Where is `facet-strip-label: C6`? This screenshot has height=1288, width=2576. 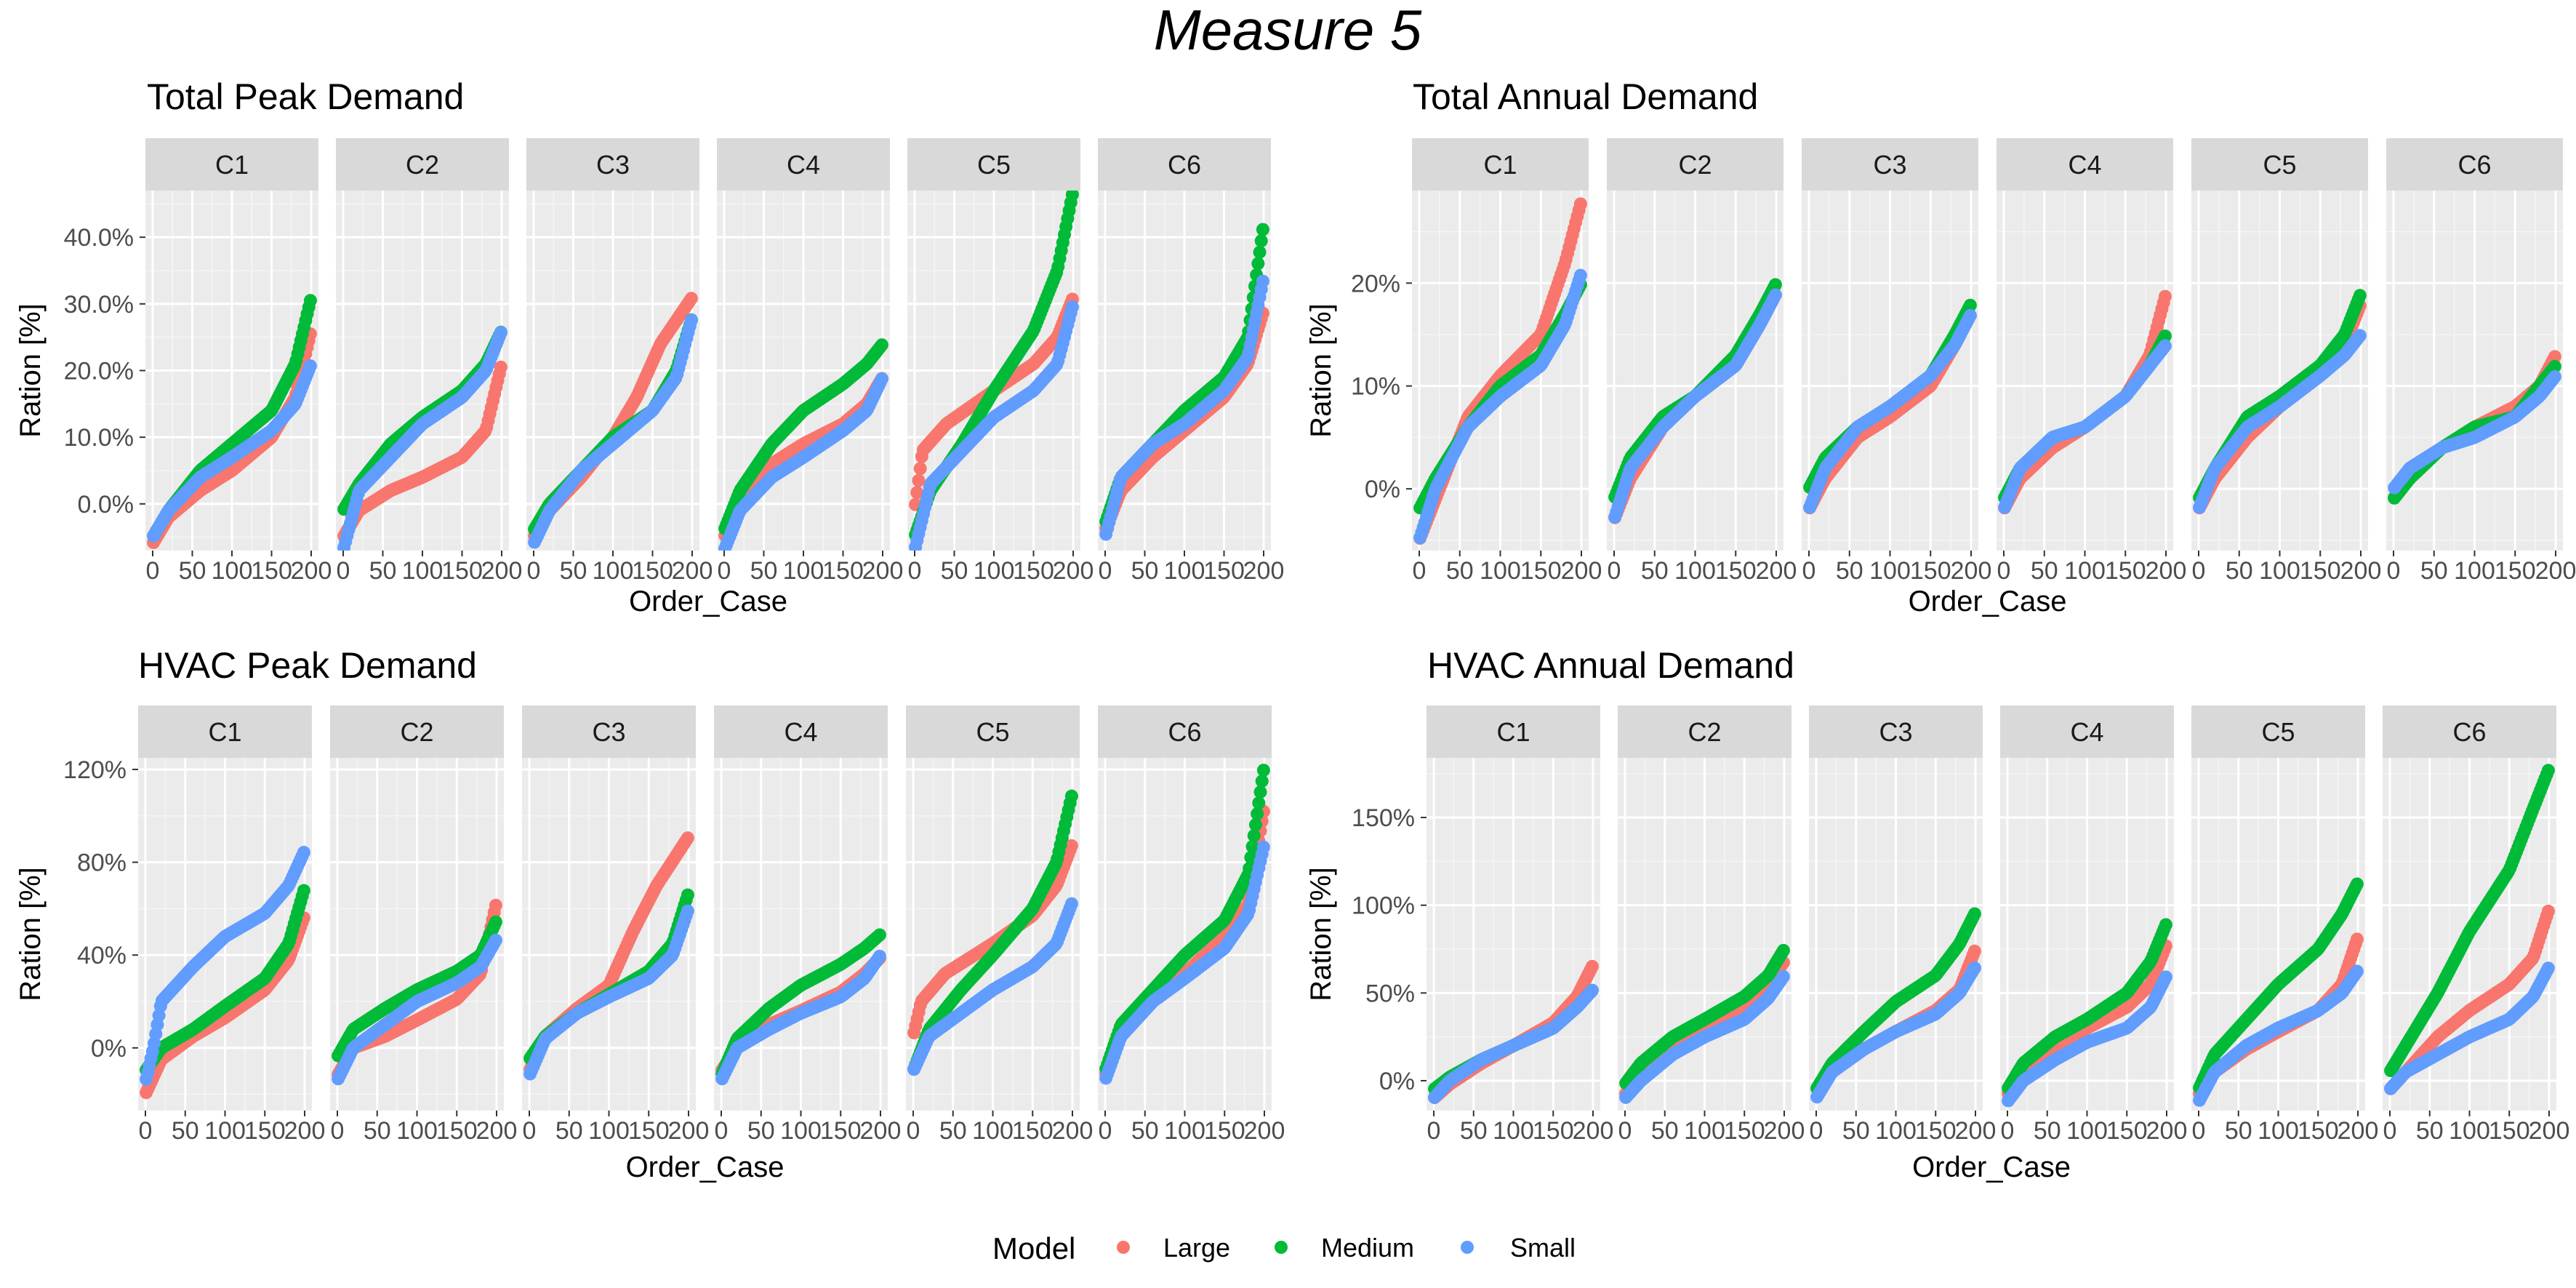
facet-strip-label: C6 is located at coordinates (1184, 165).